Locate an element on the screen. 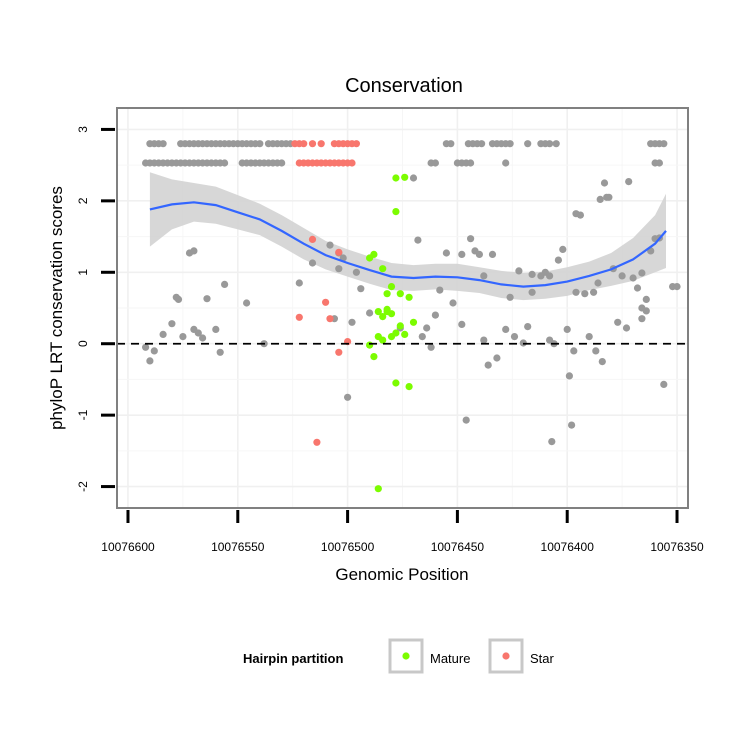 This screenshot has height=750, width=750. x-tick-label: 10076600 is located at coordinates (128, 547).